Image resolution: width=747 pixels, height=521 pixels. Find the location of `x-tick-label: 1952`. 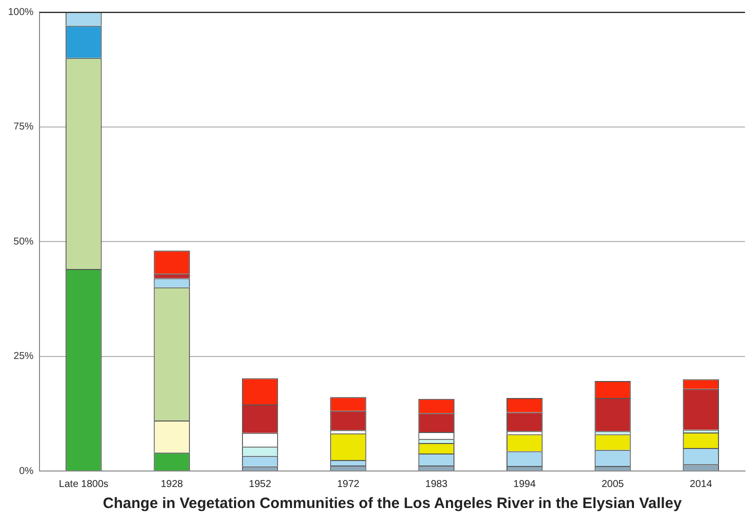

x-tick-label: 1952 is located at coordinates (260, 484).